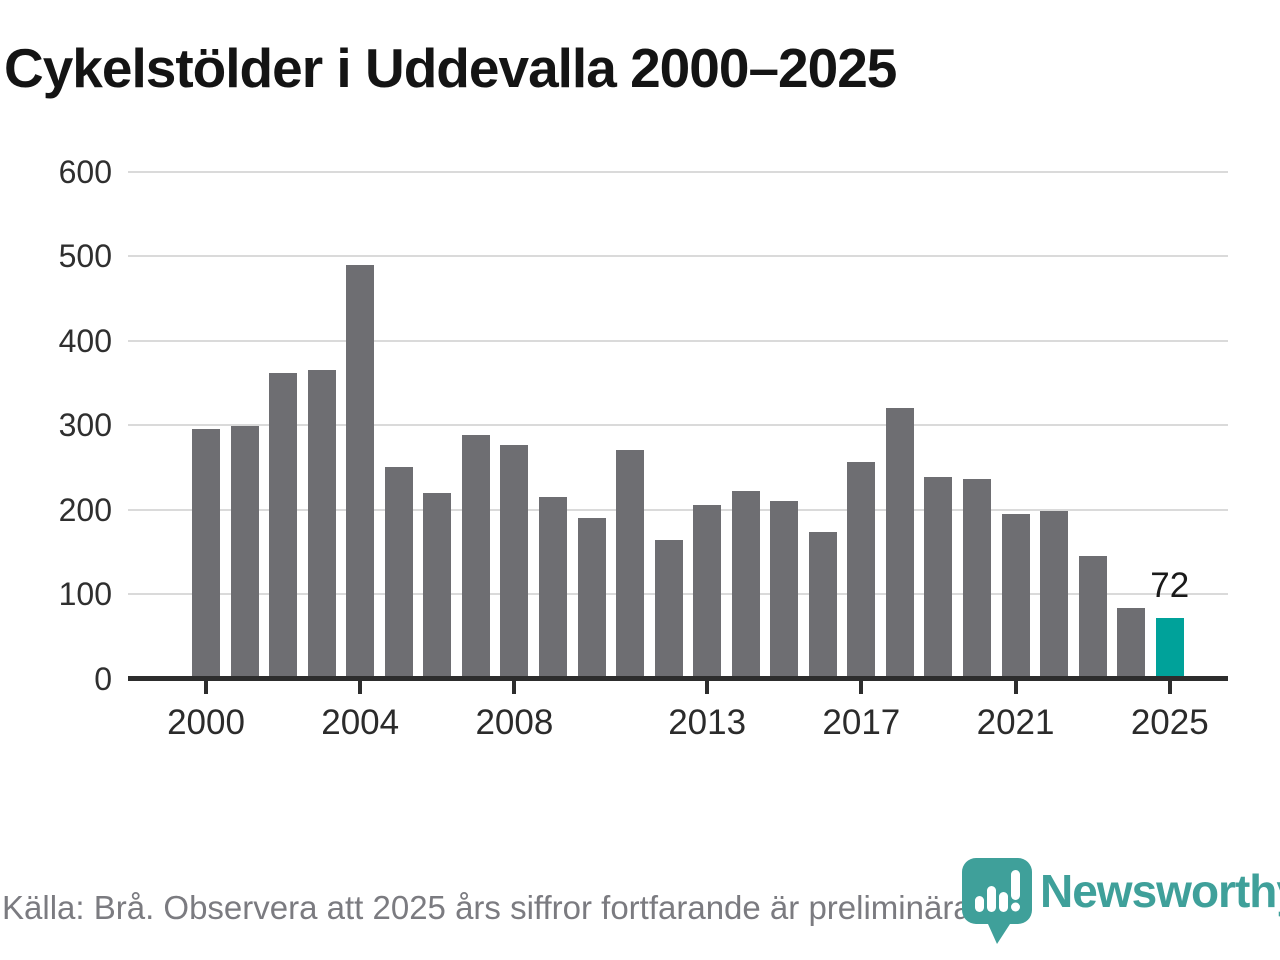 The image size is (1280, 960). I want to click on bar-2002, so click(283, 525).